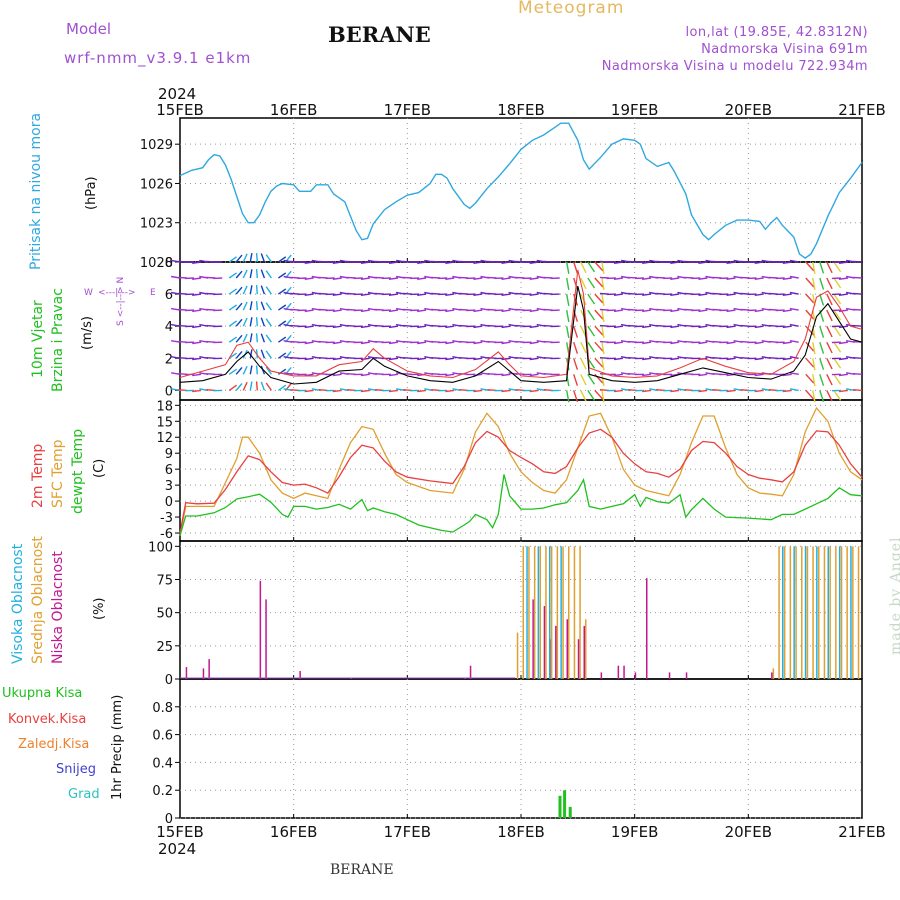 The image size is (900, 900). I want to click on wind-speed-line, so click(521, 335).